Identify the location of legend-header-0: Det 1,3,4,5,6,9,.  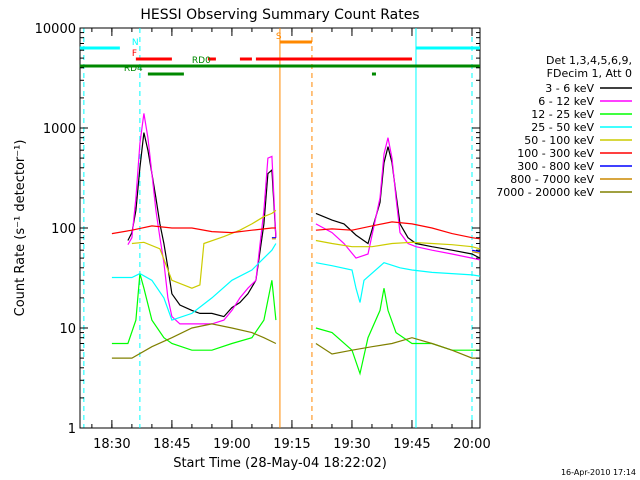
(589, 60).